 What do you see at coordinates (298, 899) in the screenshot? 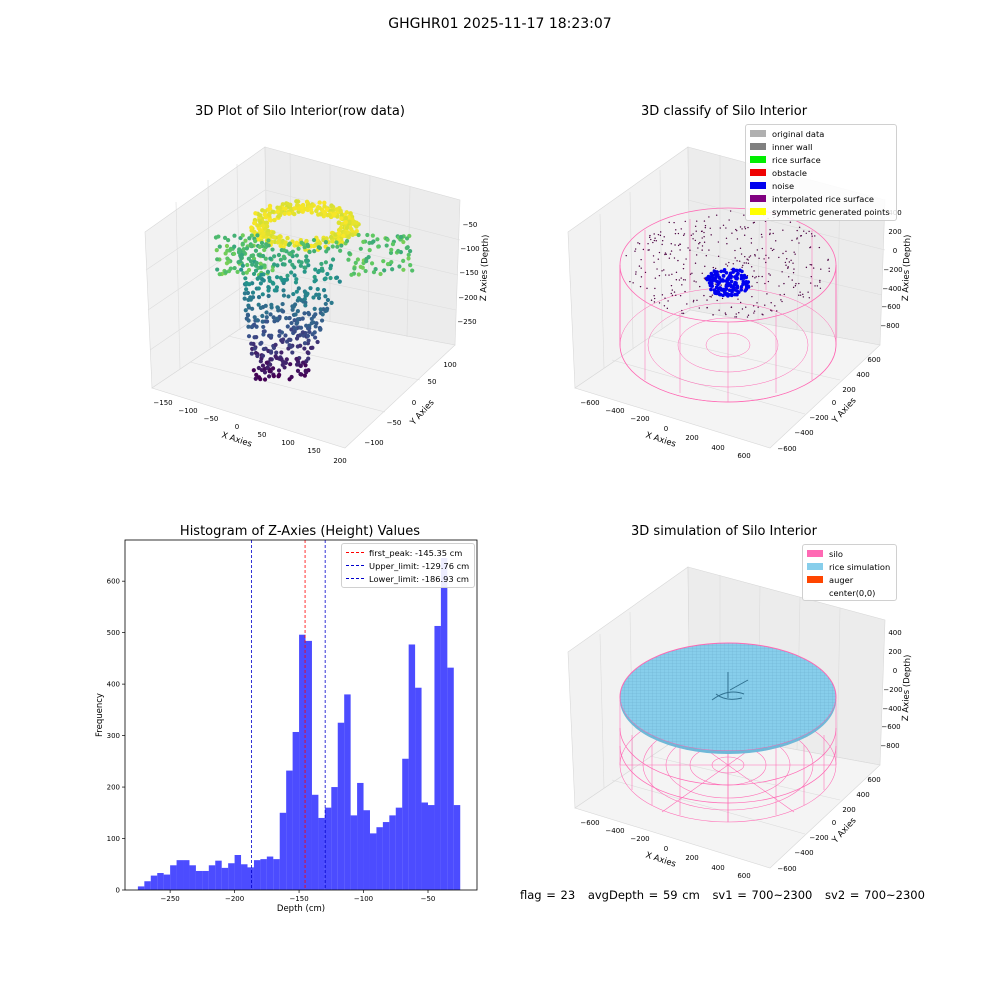
I see `histogram-xtick-label: −150` at bounding box center [298, 899].